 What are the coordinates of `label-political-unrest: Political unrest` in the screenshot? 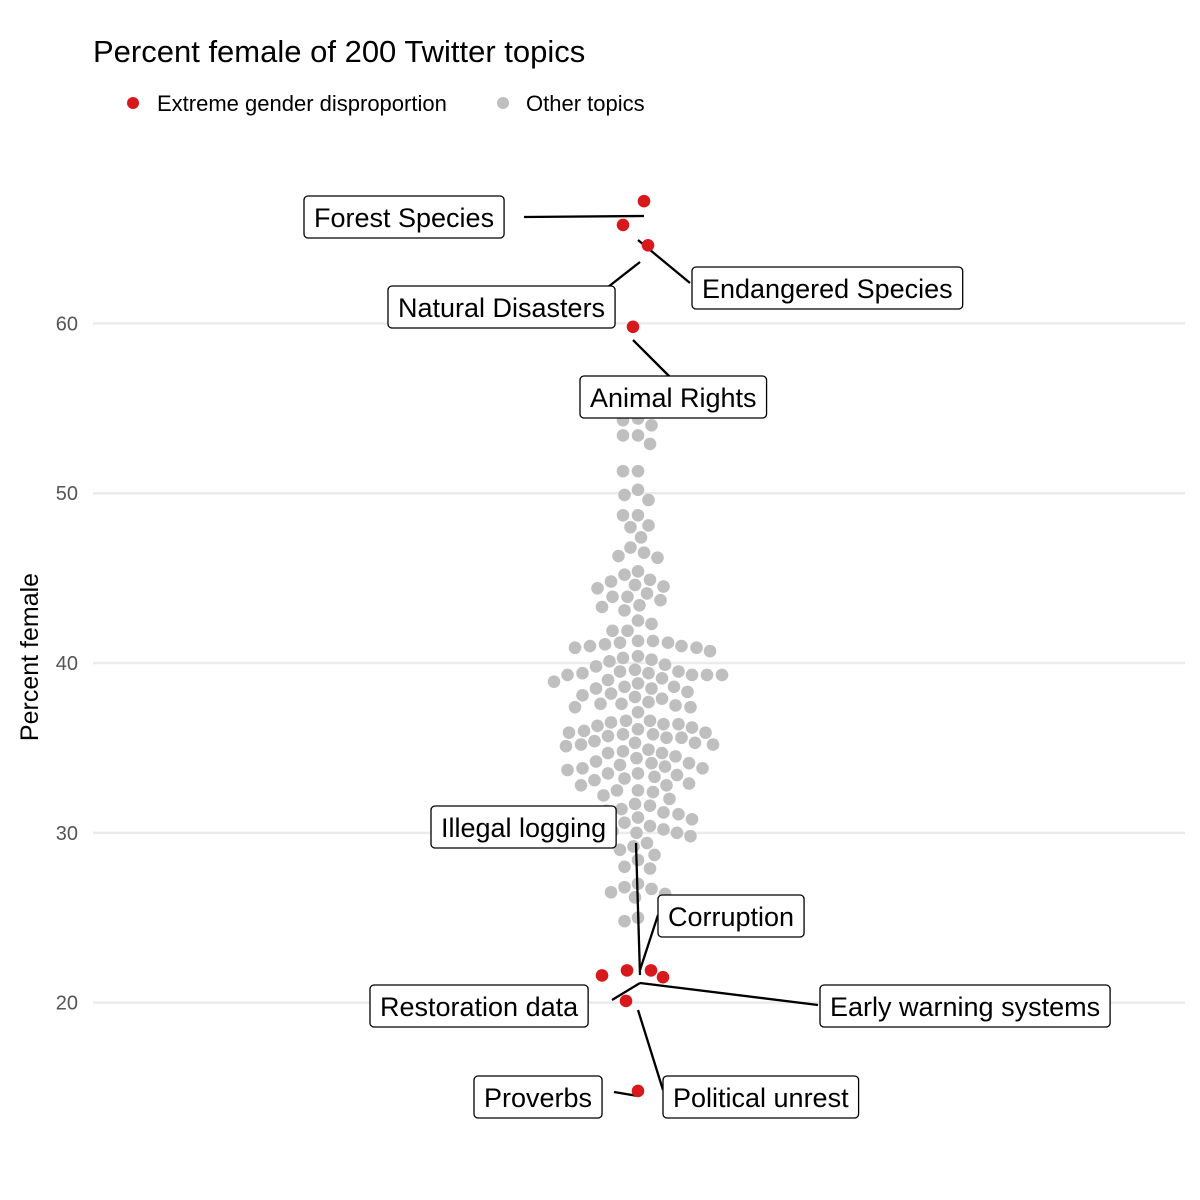 It's located at (761, 1097).